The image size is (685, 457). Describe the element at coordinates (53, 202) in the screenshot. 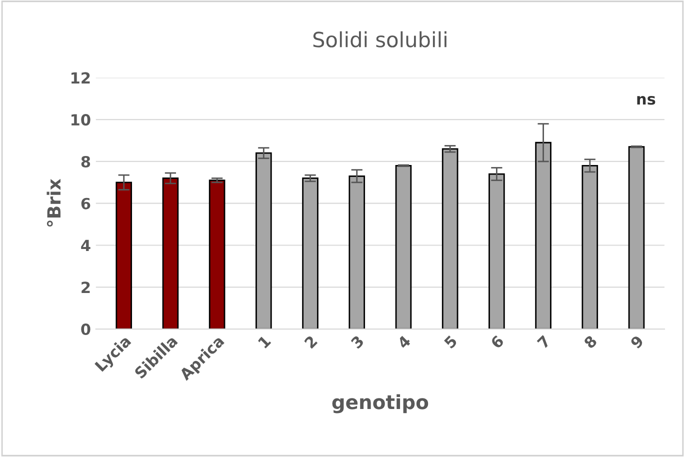

I see `y-axis-title: °Brix` at that location.